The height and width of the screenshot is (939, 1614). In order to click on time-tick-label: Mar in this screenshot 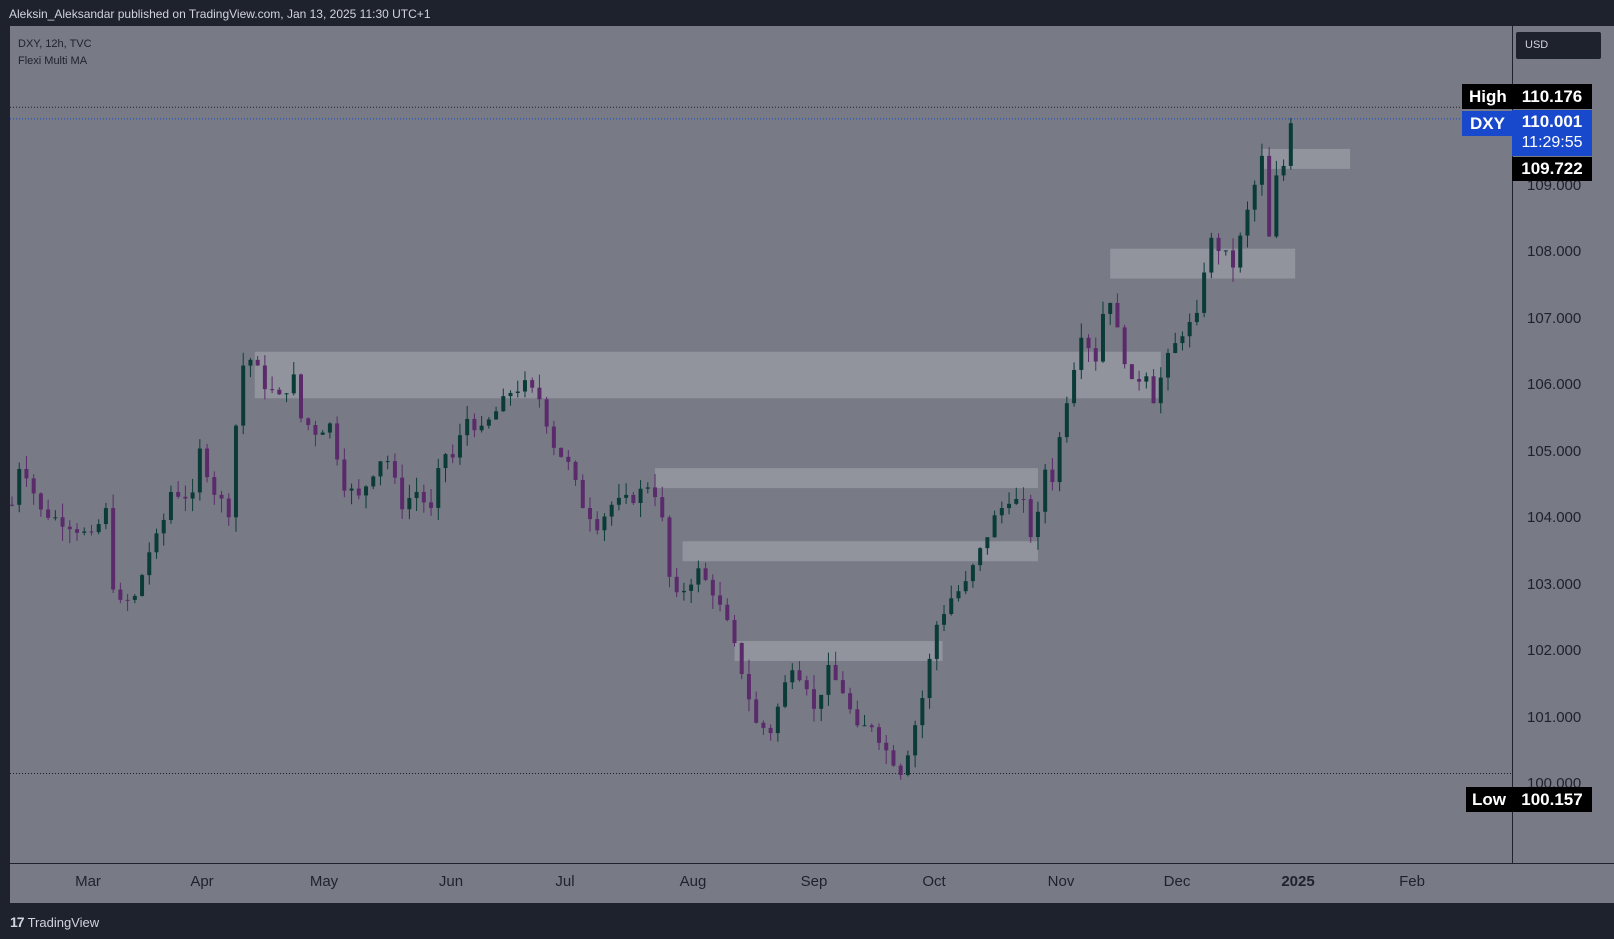, I will do `click(88, 881)`.